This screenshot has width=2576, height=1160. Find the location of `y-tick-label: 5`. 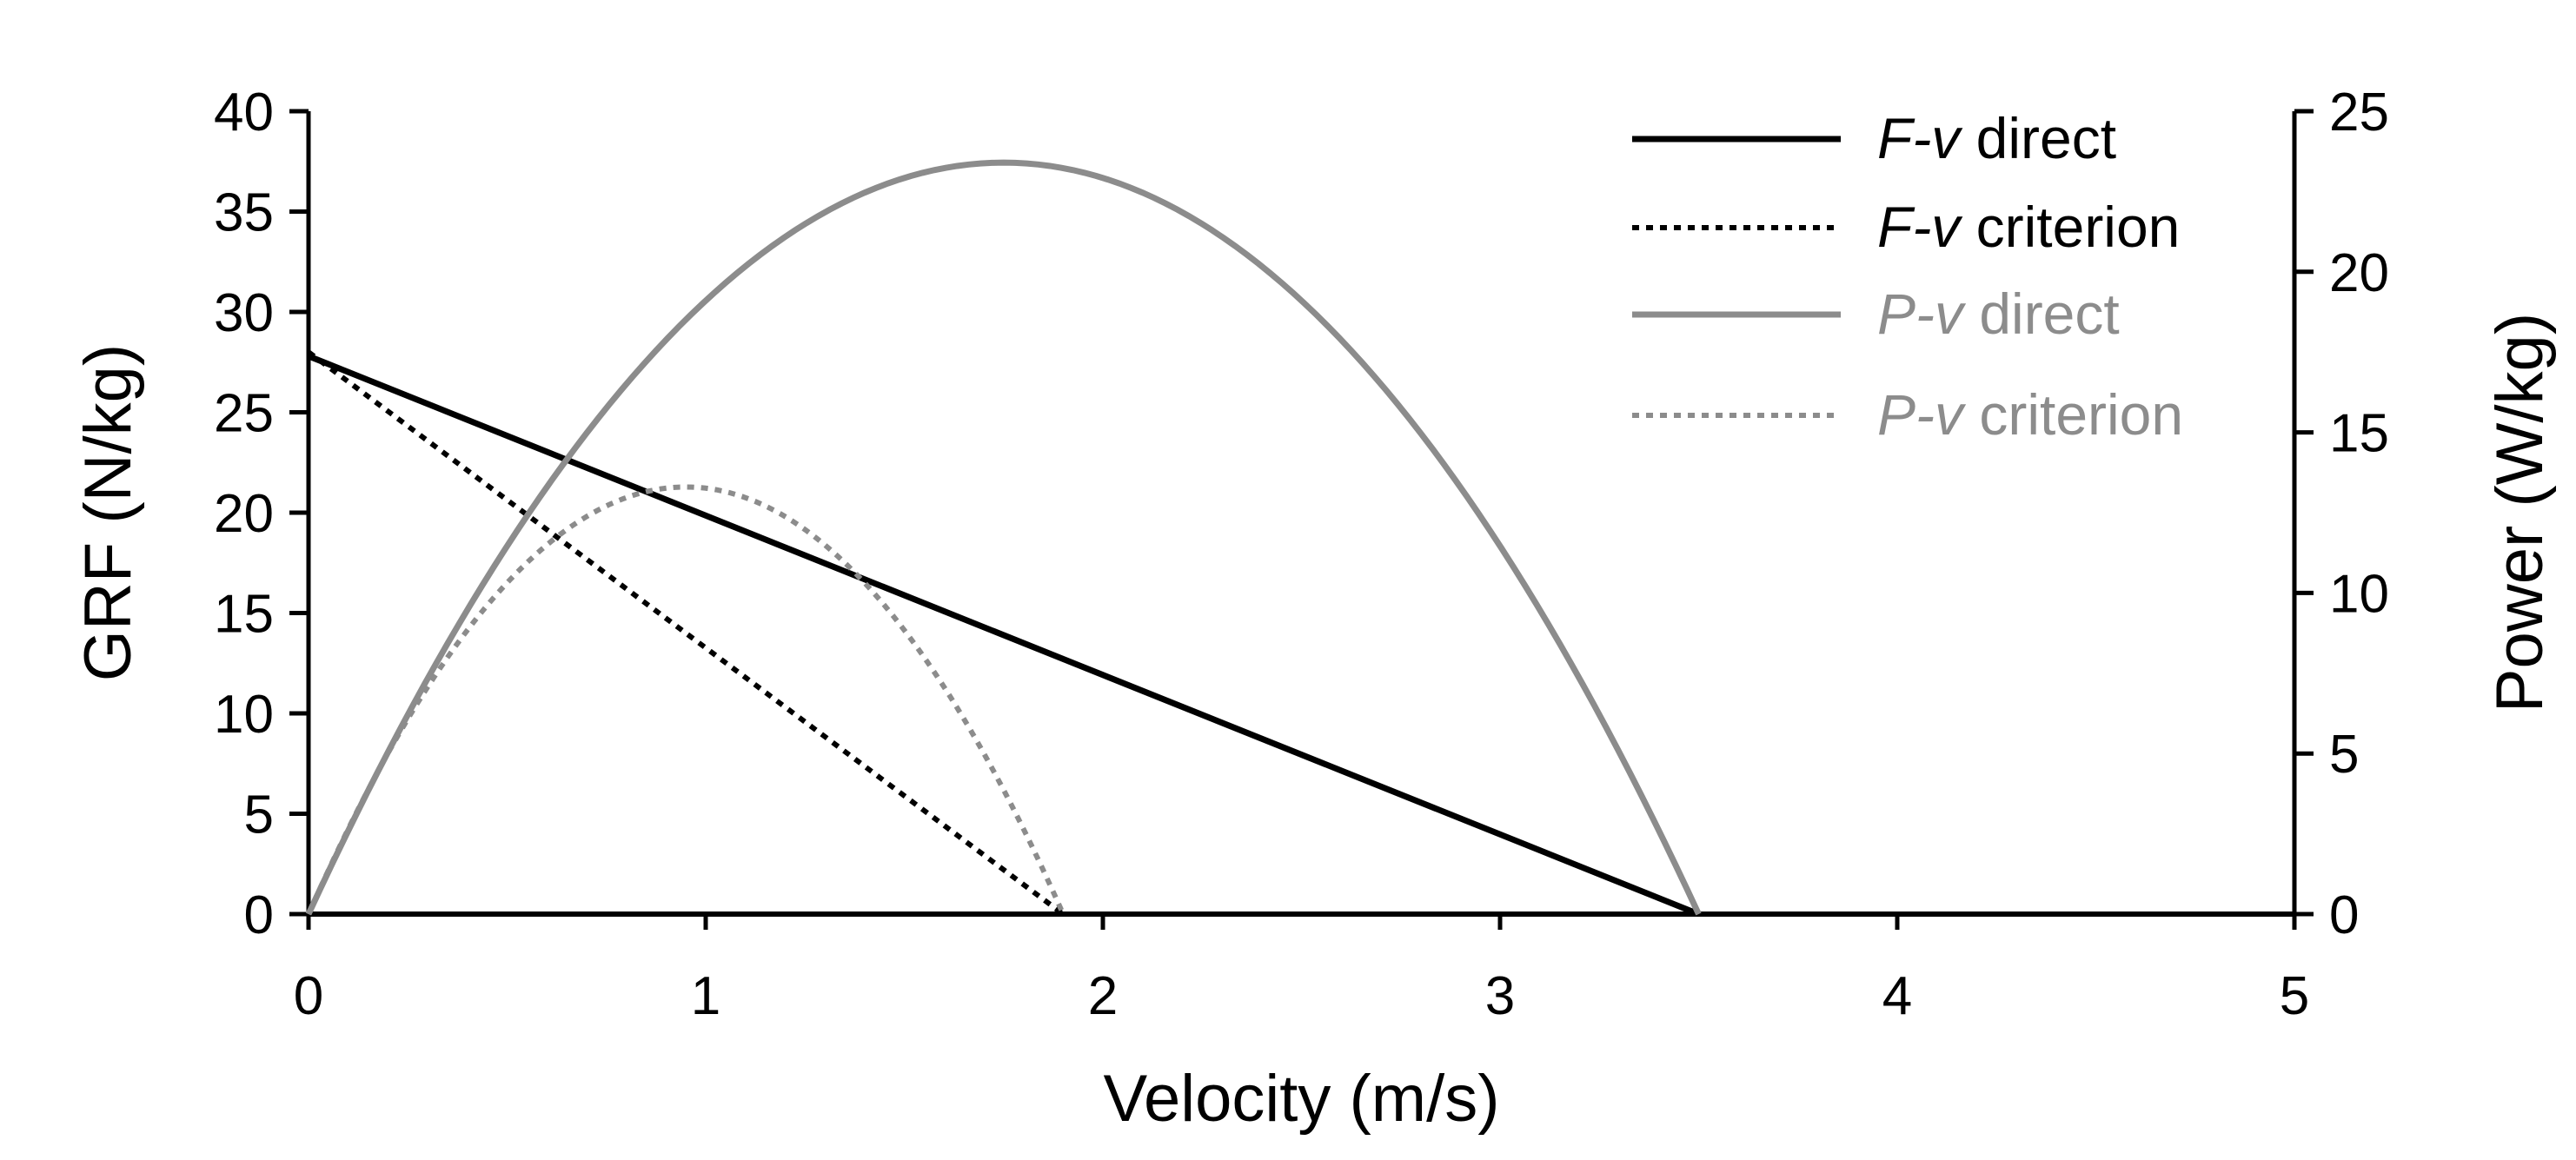

y-tick-label: 5 is located at coordinates (259, 815).